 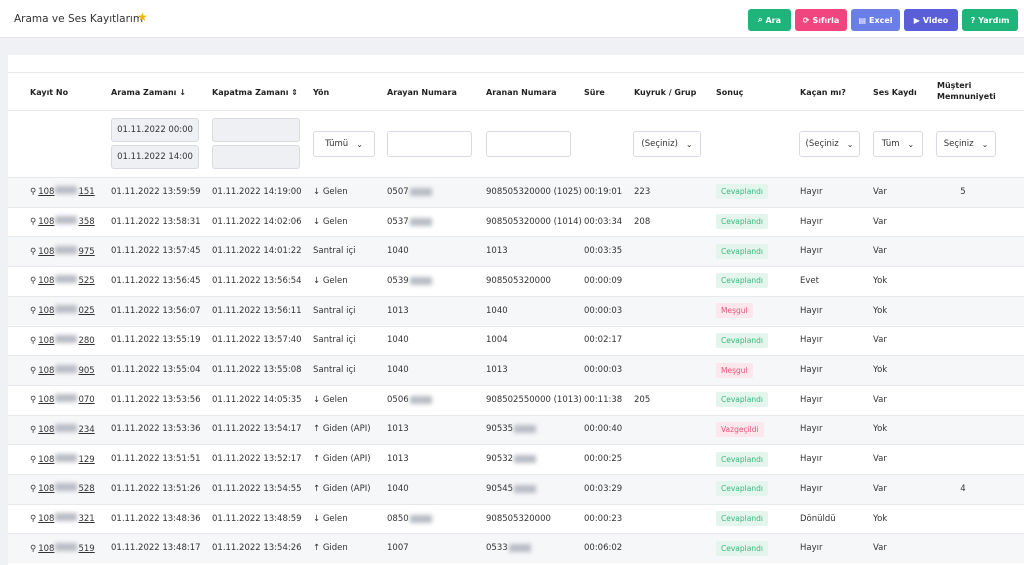 I want to click on cell-text: 908502550000 (1013), so click(x=534, y=399).